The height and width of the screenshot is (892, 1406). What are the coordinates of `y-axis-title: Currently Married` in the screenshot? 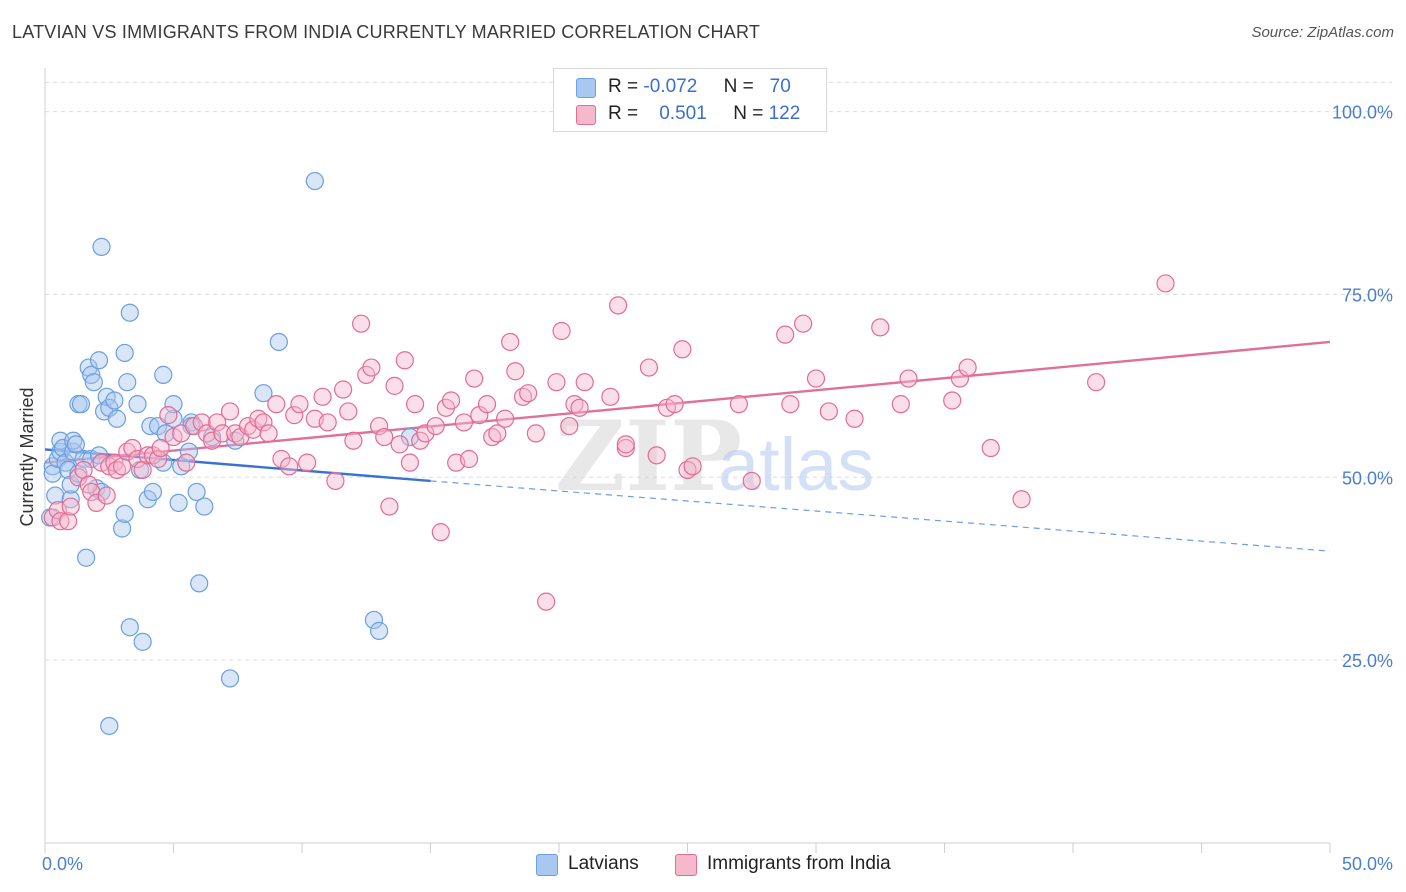 It's located at (27, 456).